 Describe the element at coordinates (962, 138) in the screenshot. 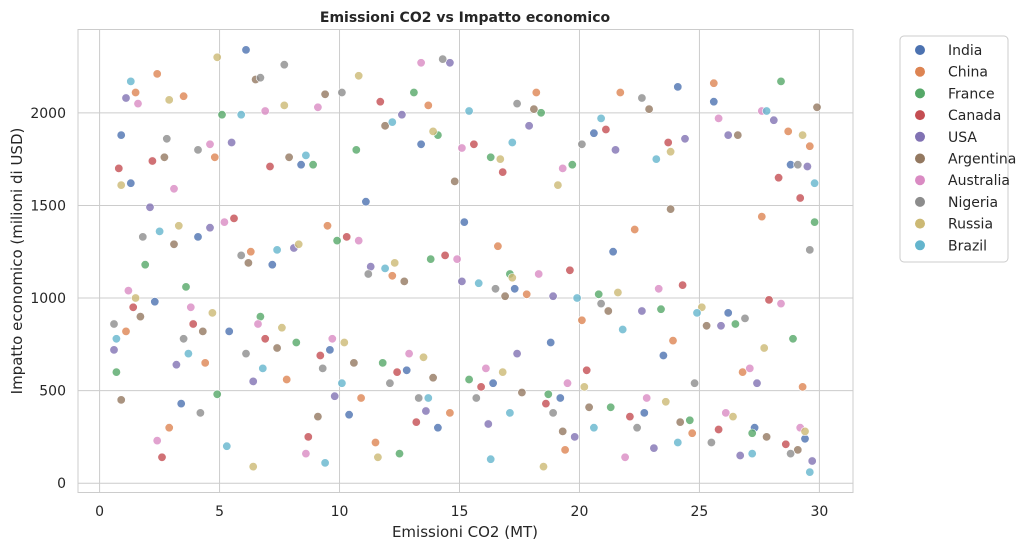

I see `legend-label: USA` at that location.